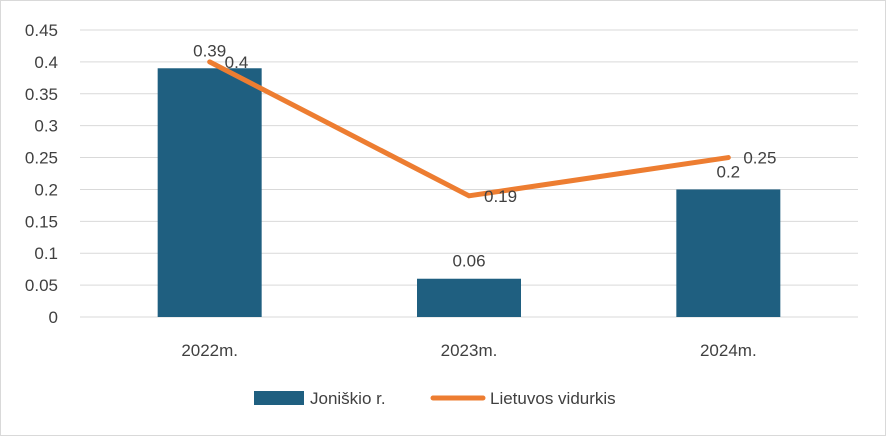 This screenshot has height=437, width=886. Describe the element at coordinates (209, 50) in the screenshot. I see `bar-data-label: 0.39` at that location.